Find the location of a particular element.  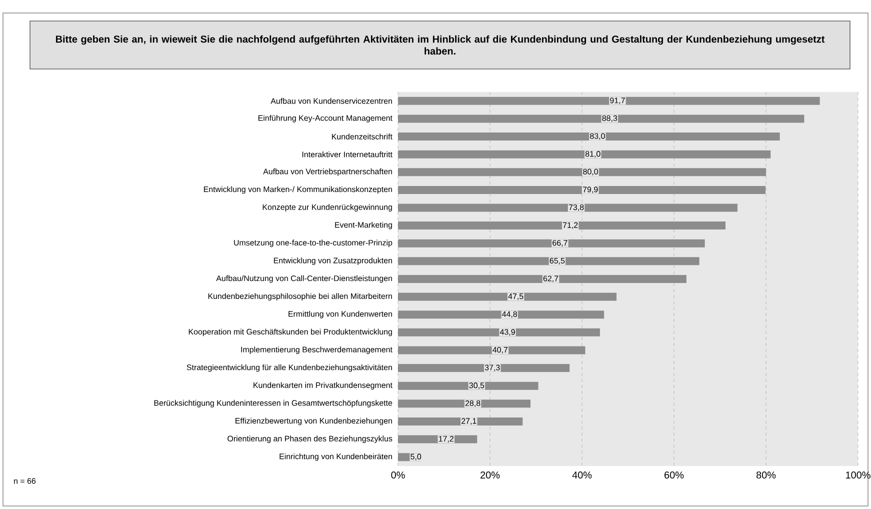

x-tick-label: 100% is located at coordinates (858, 475).